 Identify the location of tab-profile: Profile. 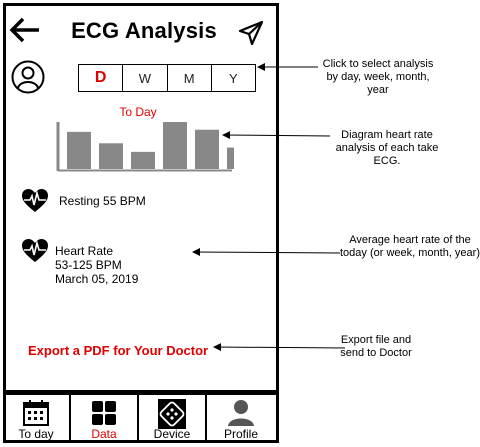
(241, 419).